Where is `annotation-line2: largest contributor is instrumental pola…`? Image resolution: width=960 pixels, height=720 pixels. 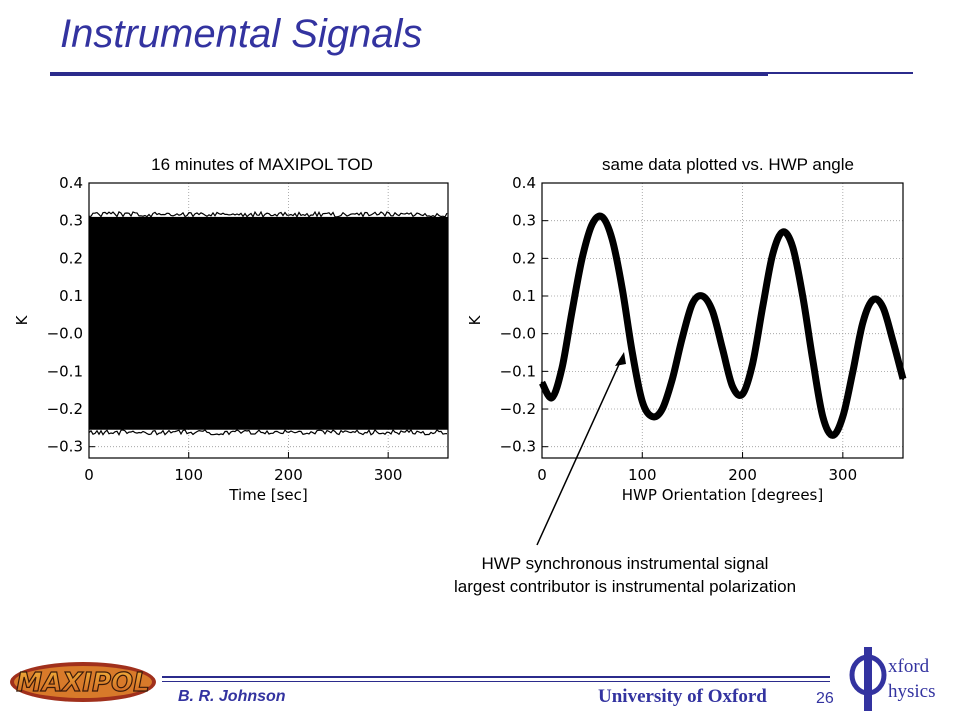 annotation-line2: largest contributor is instrumental pola… is located at coordinates (625, 586).